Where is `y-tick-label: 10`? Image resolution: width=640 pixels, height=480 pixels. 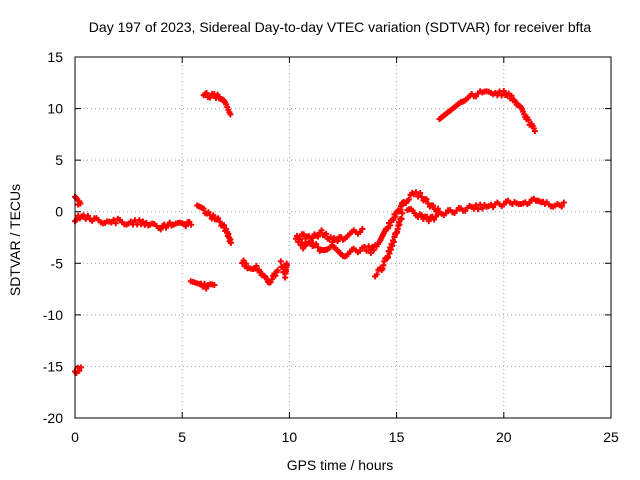 y-tick-label: 10 is located at coordinates (55, 109).